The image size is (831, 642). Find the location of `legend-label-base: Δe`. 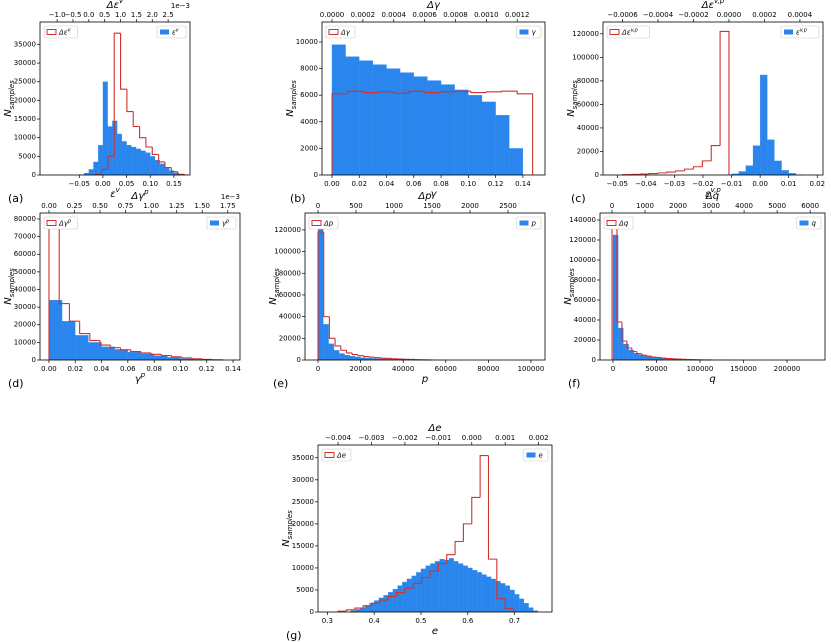

legend-label-base: Δe is located at coordinates (341, 456).